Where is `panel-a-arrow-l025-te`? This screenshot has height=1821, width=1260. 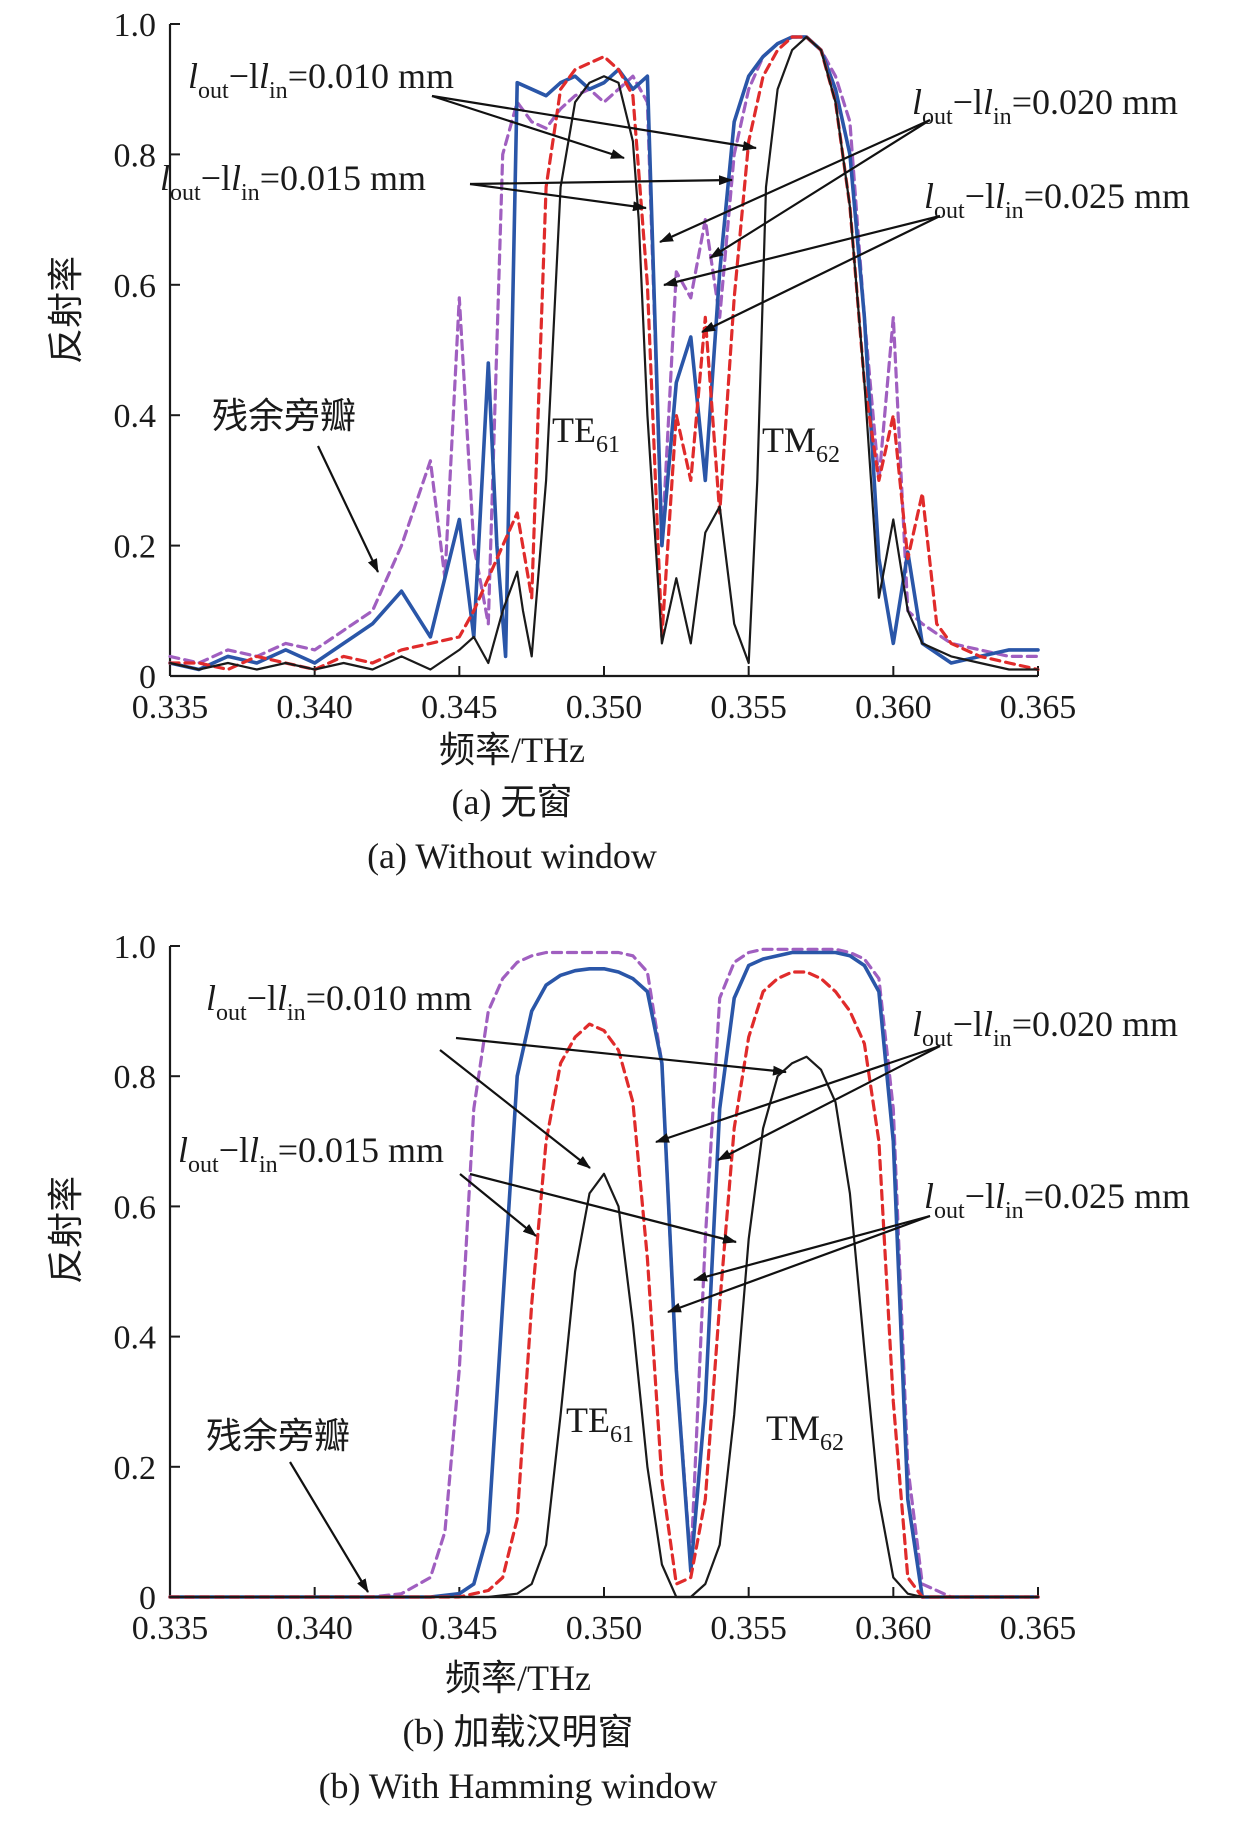
panel-a-arrow-l025-te is located at coordinates (802, 250).